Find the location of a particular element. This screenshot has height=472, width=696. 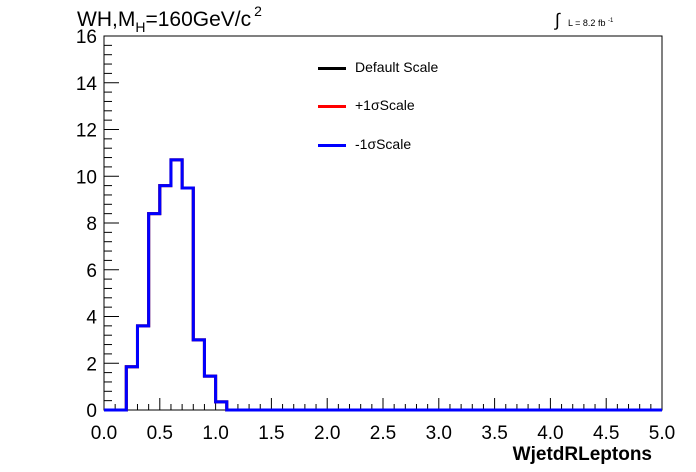

x-tick-label: 3.5 is located at coordinates (494, 433).